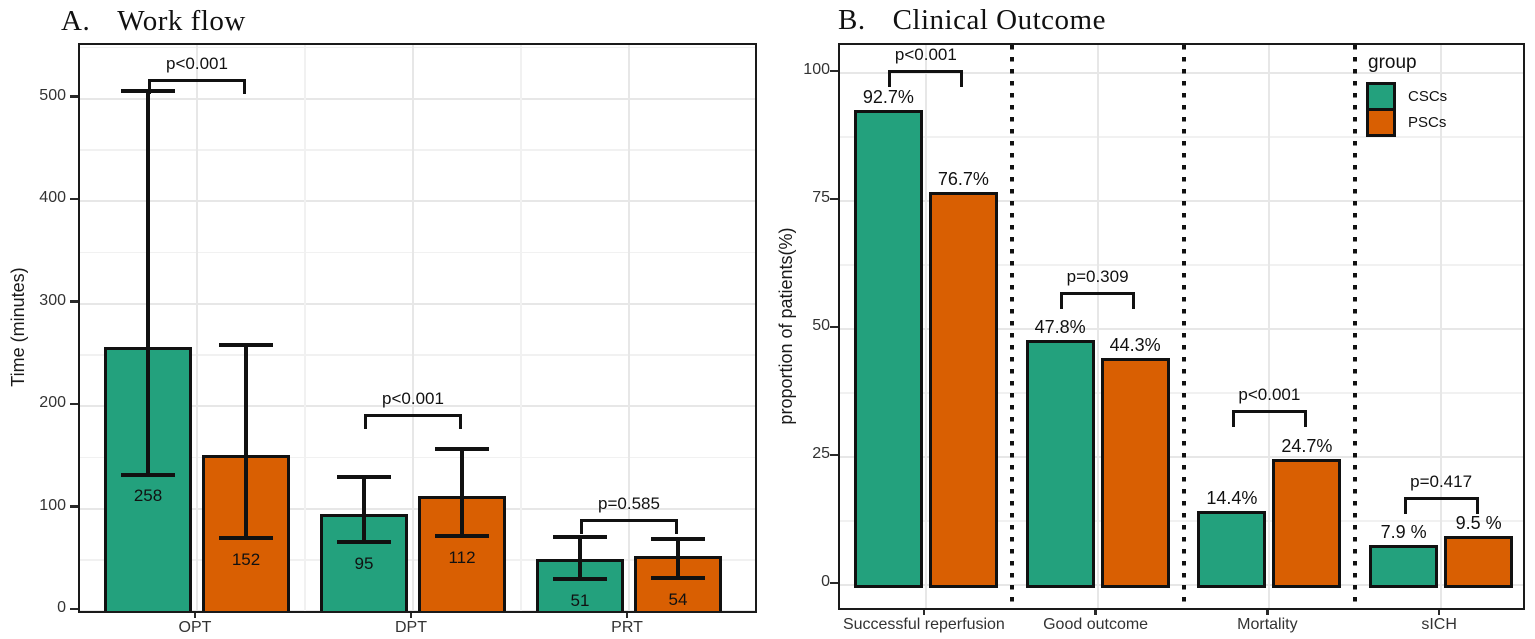 This screenshot has width=1535, height=639. Describe the element at coordinates (1060, 464) in the screenshot. I see `bar-cscs-good-outcome` at that location.